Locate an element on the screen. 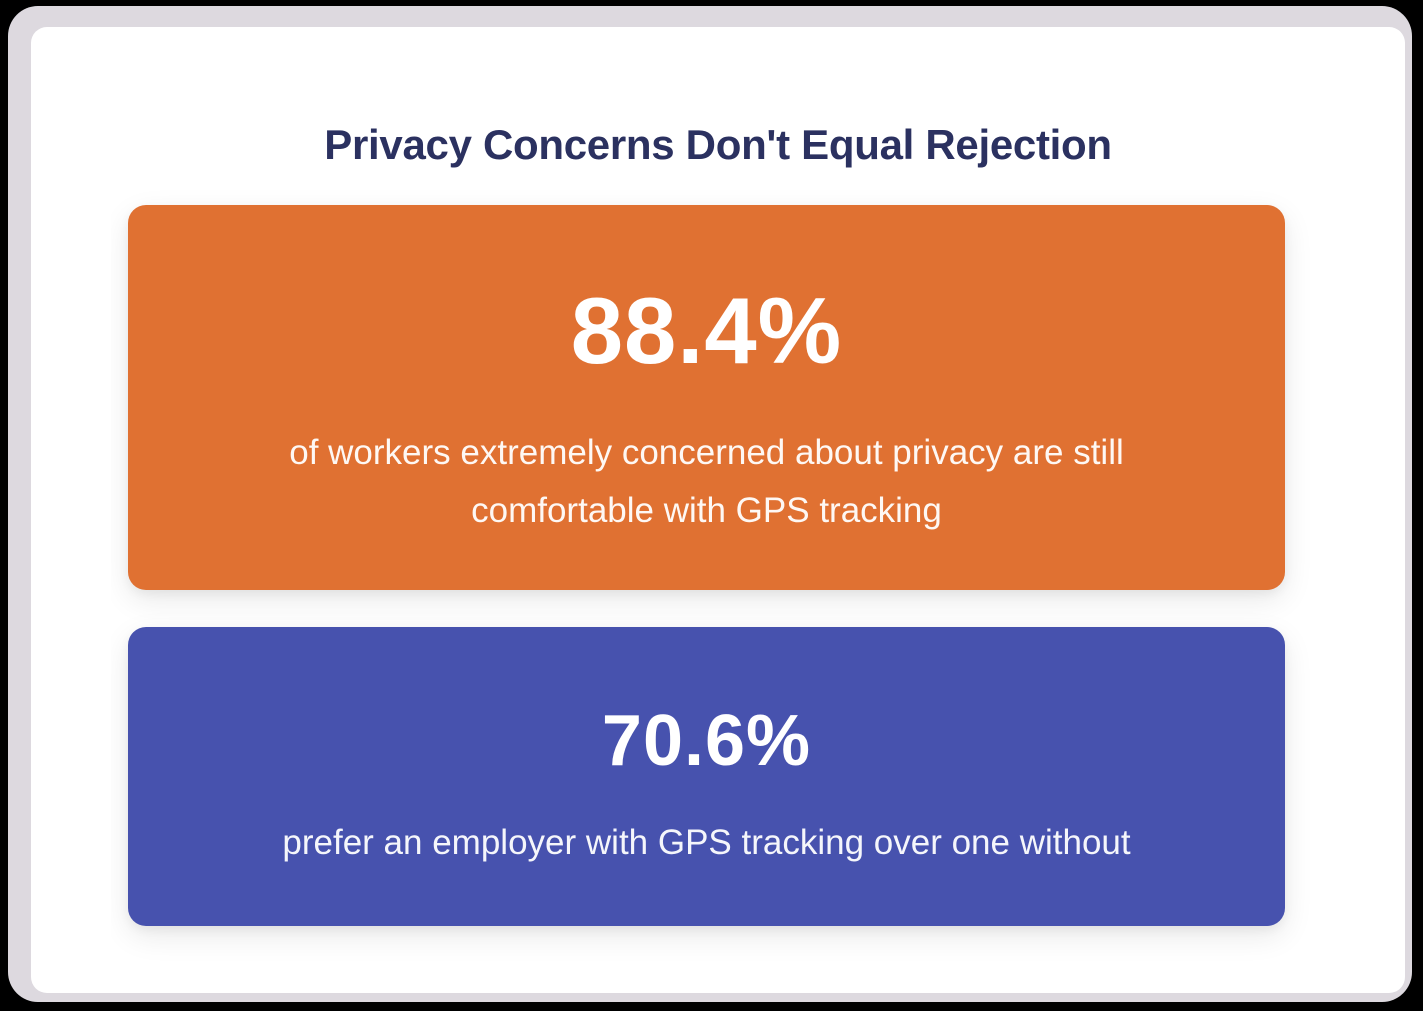 The width and height of the screenshot is (1423, 1011). stat-value: 70.6% is located at coordinates (706, 741).